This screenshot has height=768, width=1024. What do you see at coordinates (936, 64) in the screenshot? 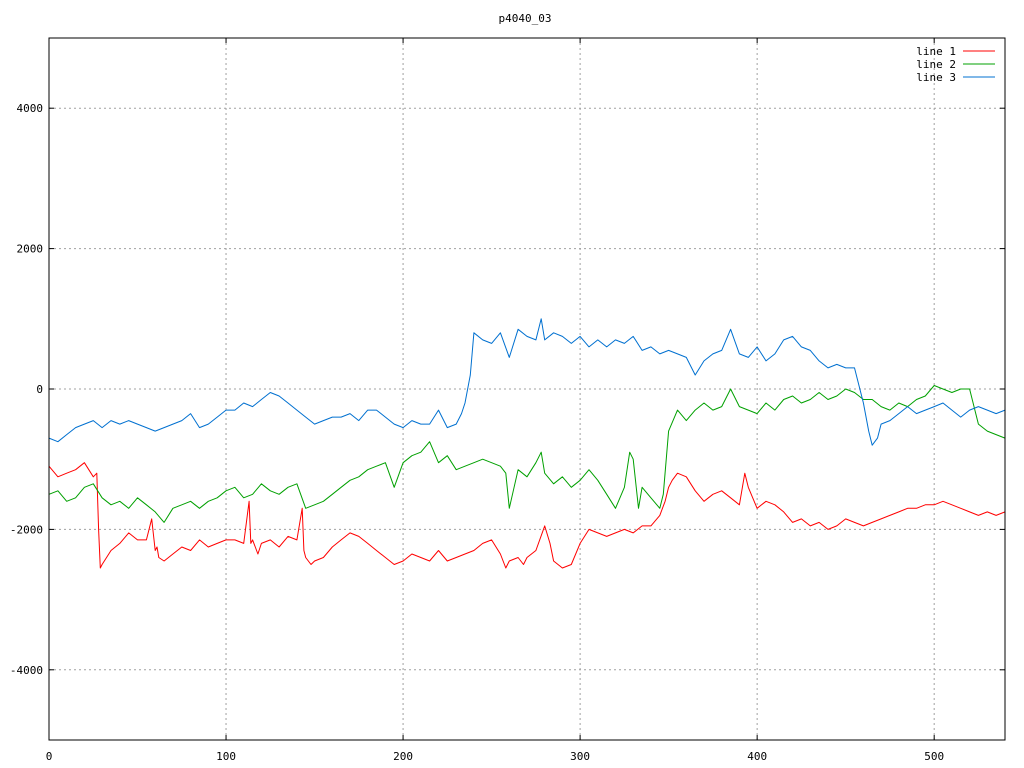
I see `legend-label-2: line 2` at bounding box center [936, 64].